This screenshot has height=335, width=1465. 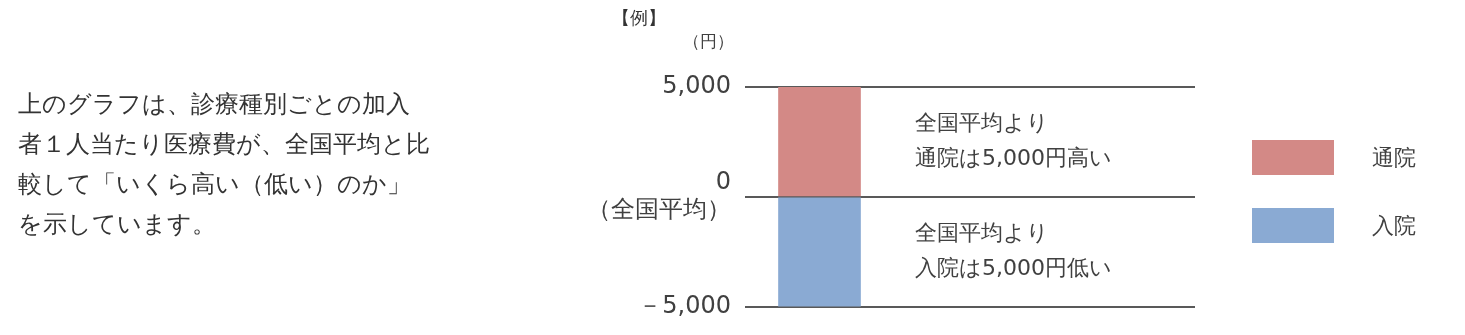 I want to click on text: 上のグラフは、診療種別ごとの加入者１人当たり医療費が、全国平均と比較して「いくら高い（低い）のか」を示しています。, so click(x=224, y=164).